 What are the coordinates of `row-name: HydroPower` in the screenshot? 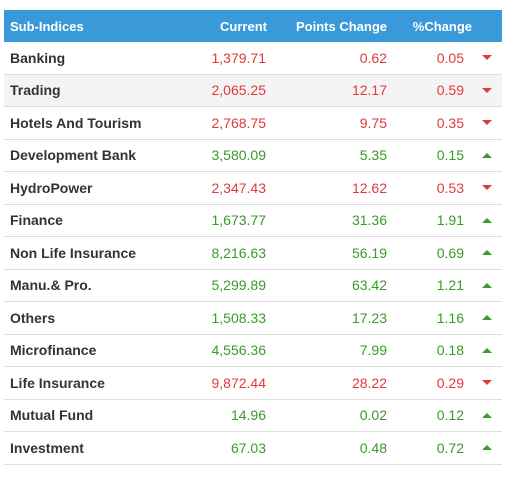 It's located at (51, 187).